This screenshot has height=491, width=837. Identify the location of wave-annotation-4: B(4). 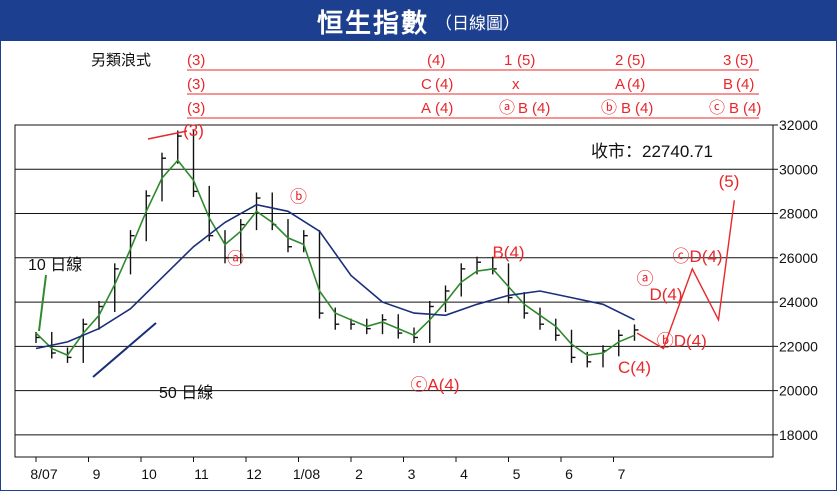
(508, 252).